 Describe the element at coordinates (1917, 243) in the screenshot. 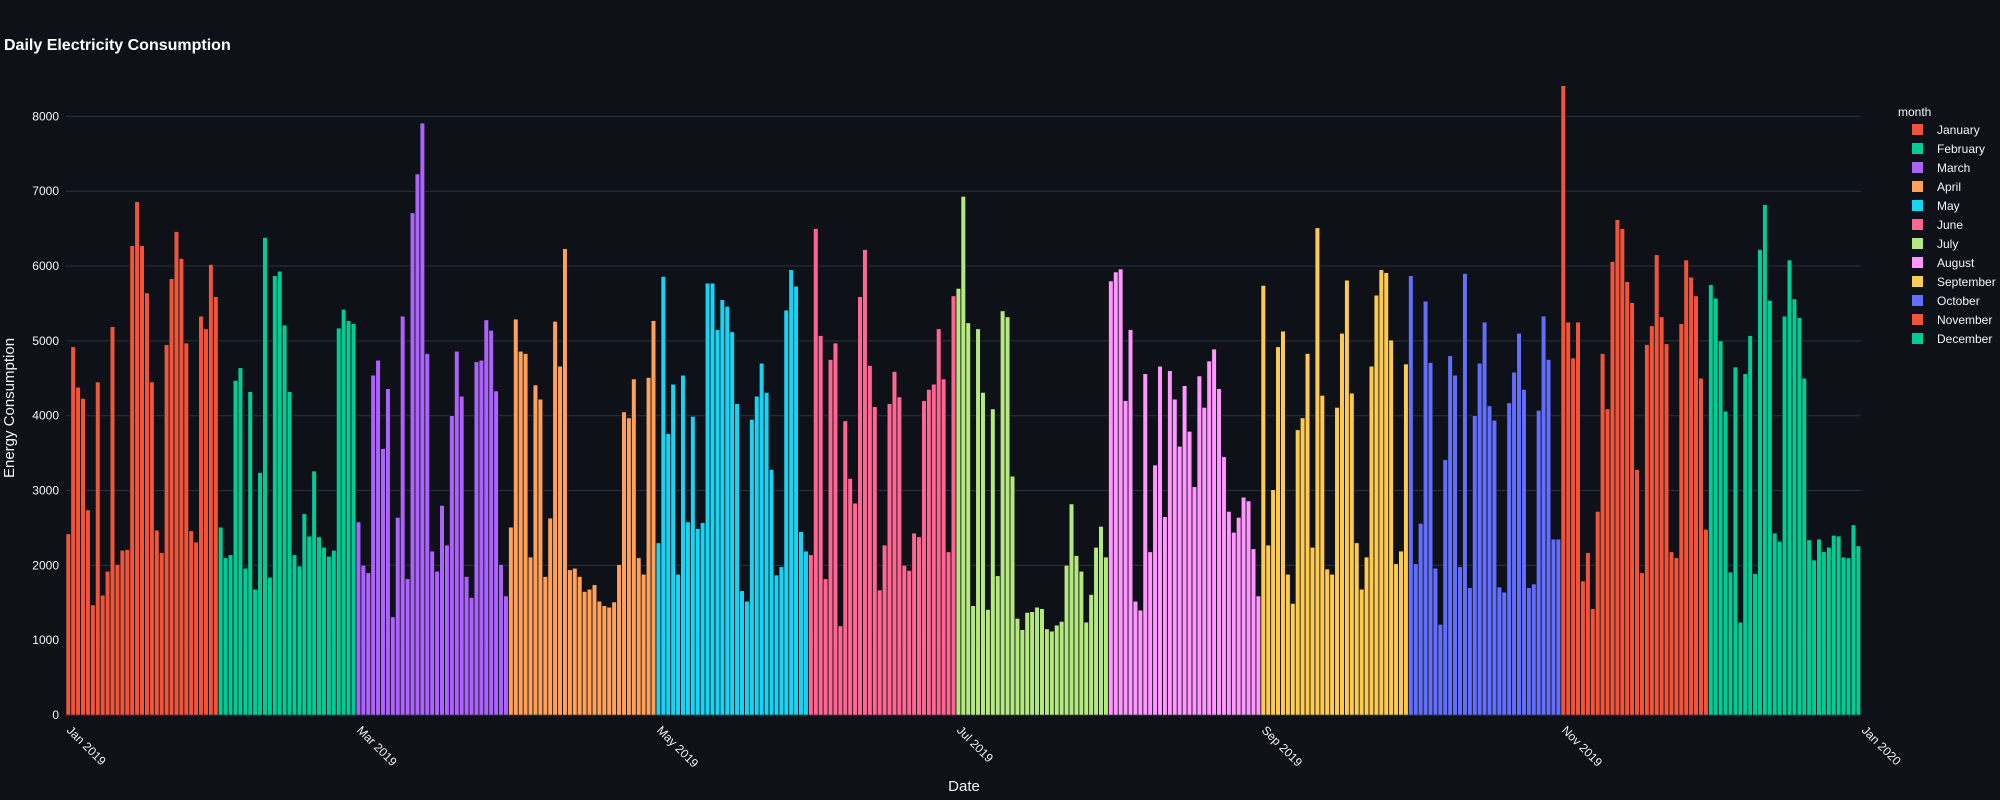

I see `legend-swatch-july` at that location.